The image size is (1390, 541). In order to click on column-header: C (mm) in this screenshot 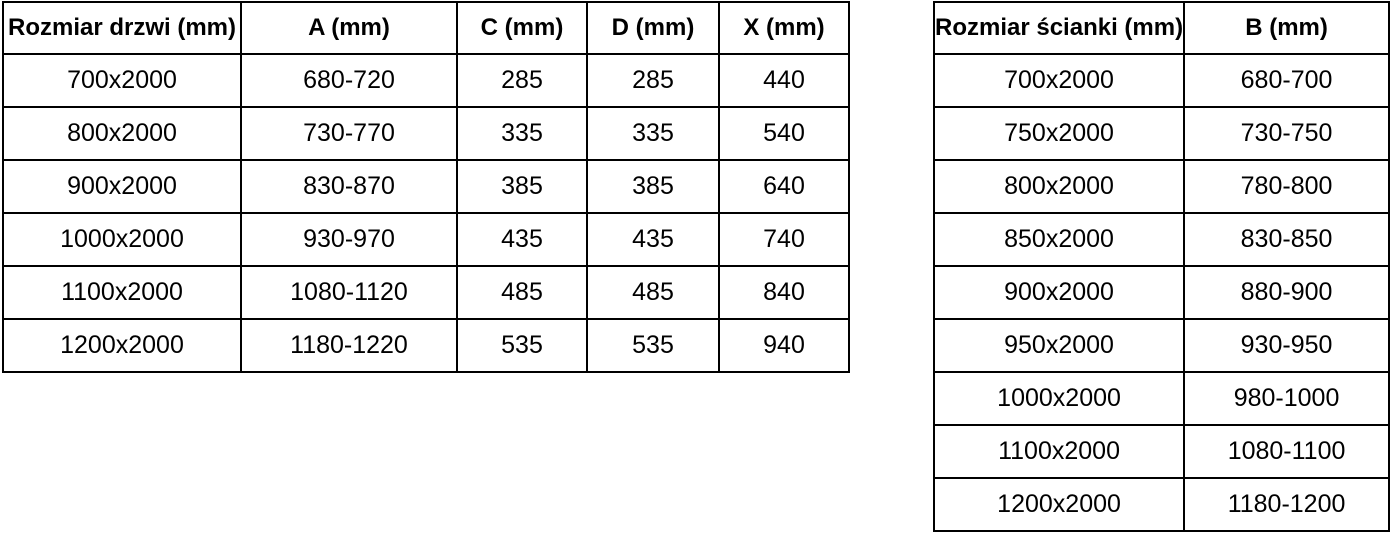, I will do `click(522, 28)`.